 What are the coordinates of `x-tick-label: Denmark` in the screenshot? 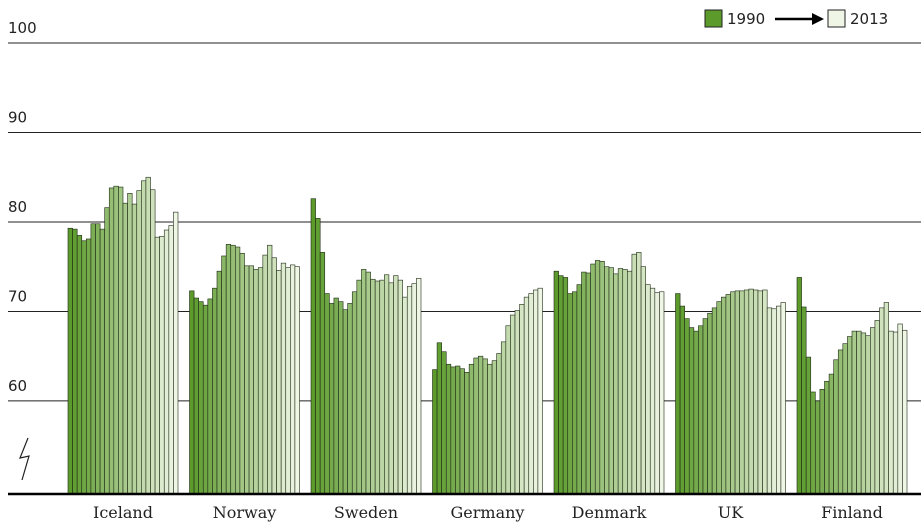 It's located at (609, 512).